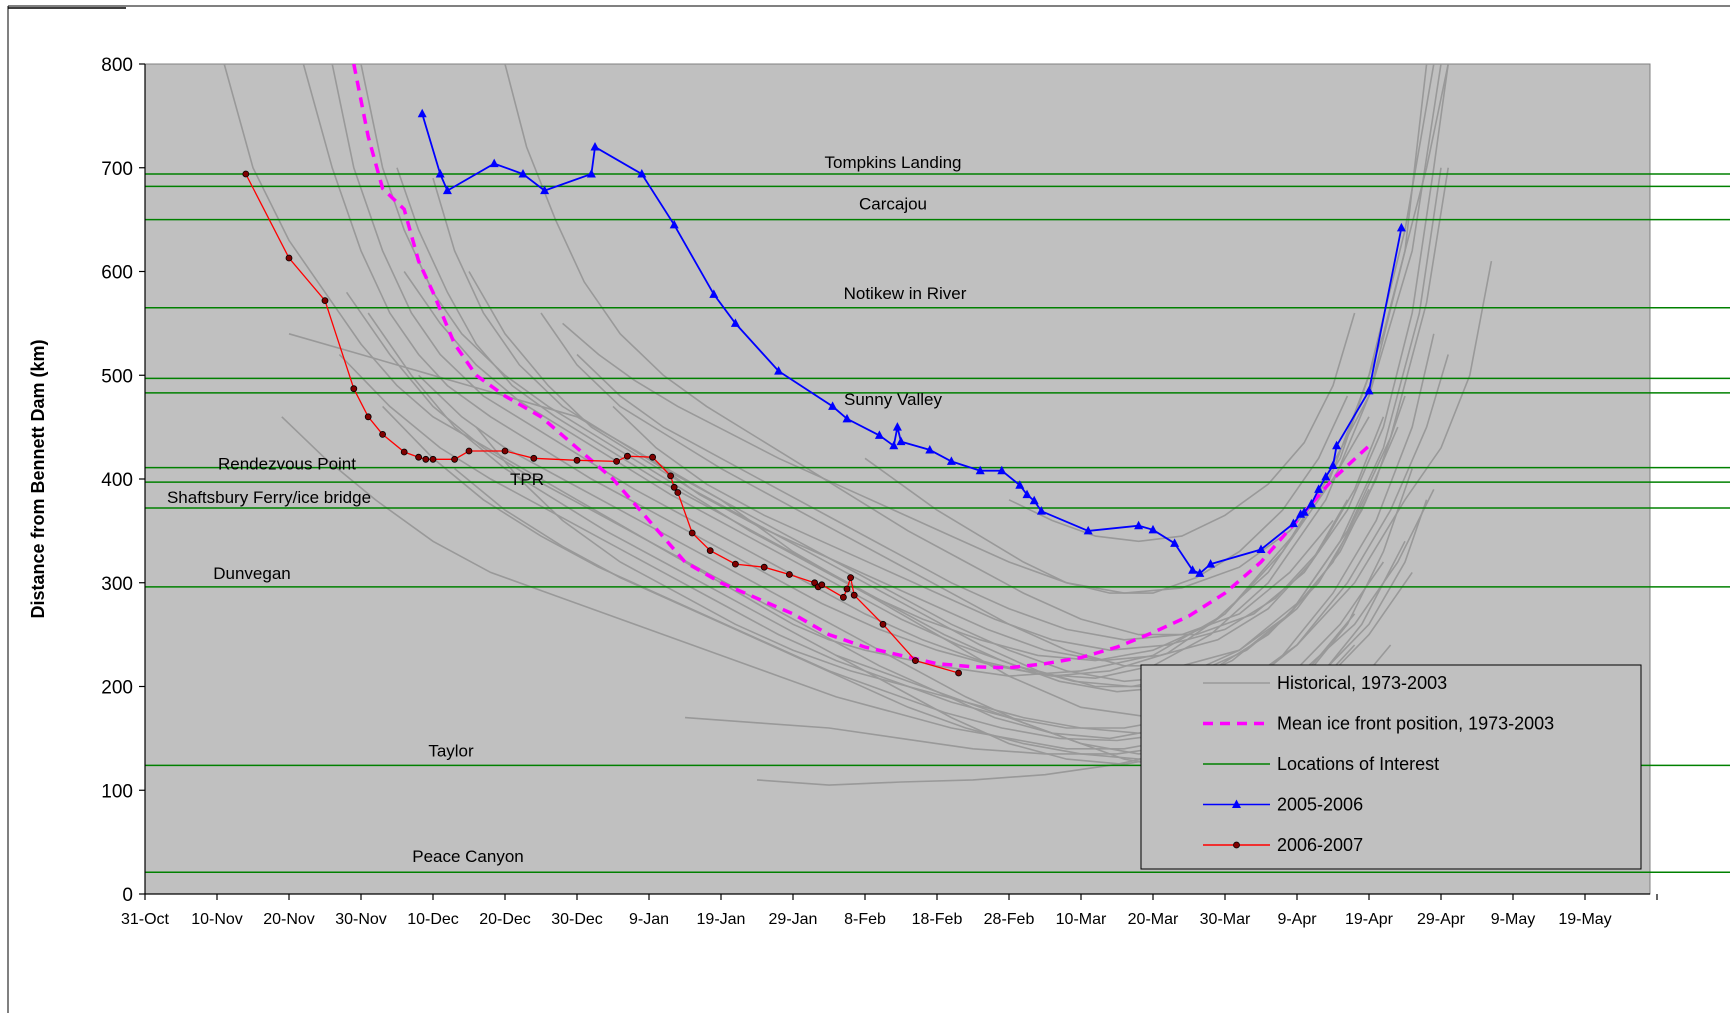  I want to click on location-label: Carcajou, so click(893, 204).